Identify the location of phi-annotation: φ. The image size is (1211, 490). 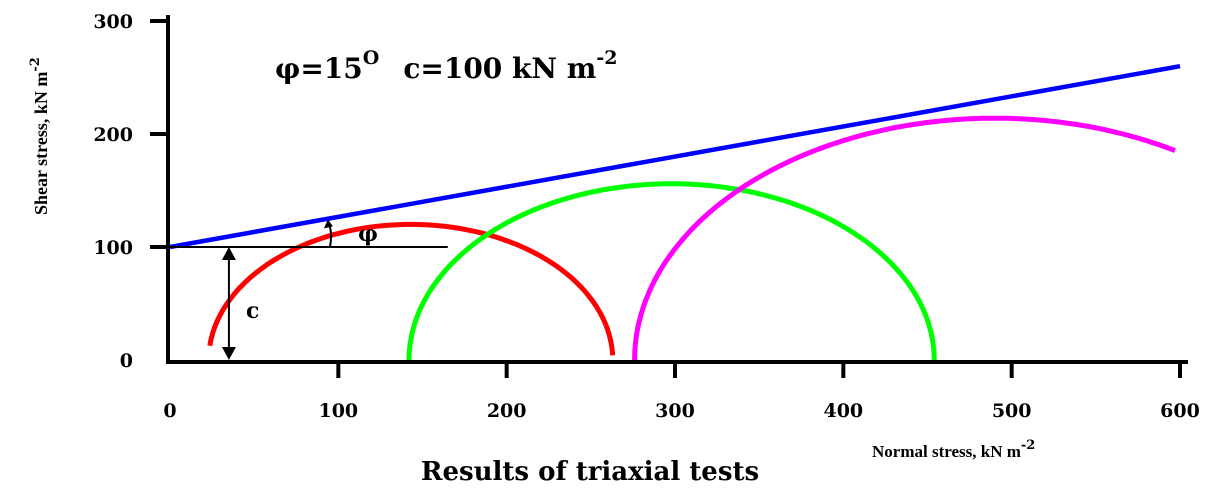
(368, 234).